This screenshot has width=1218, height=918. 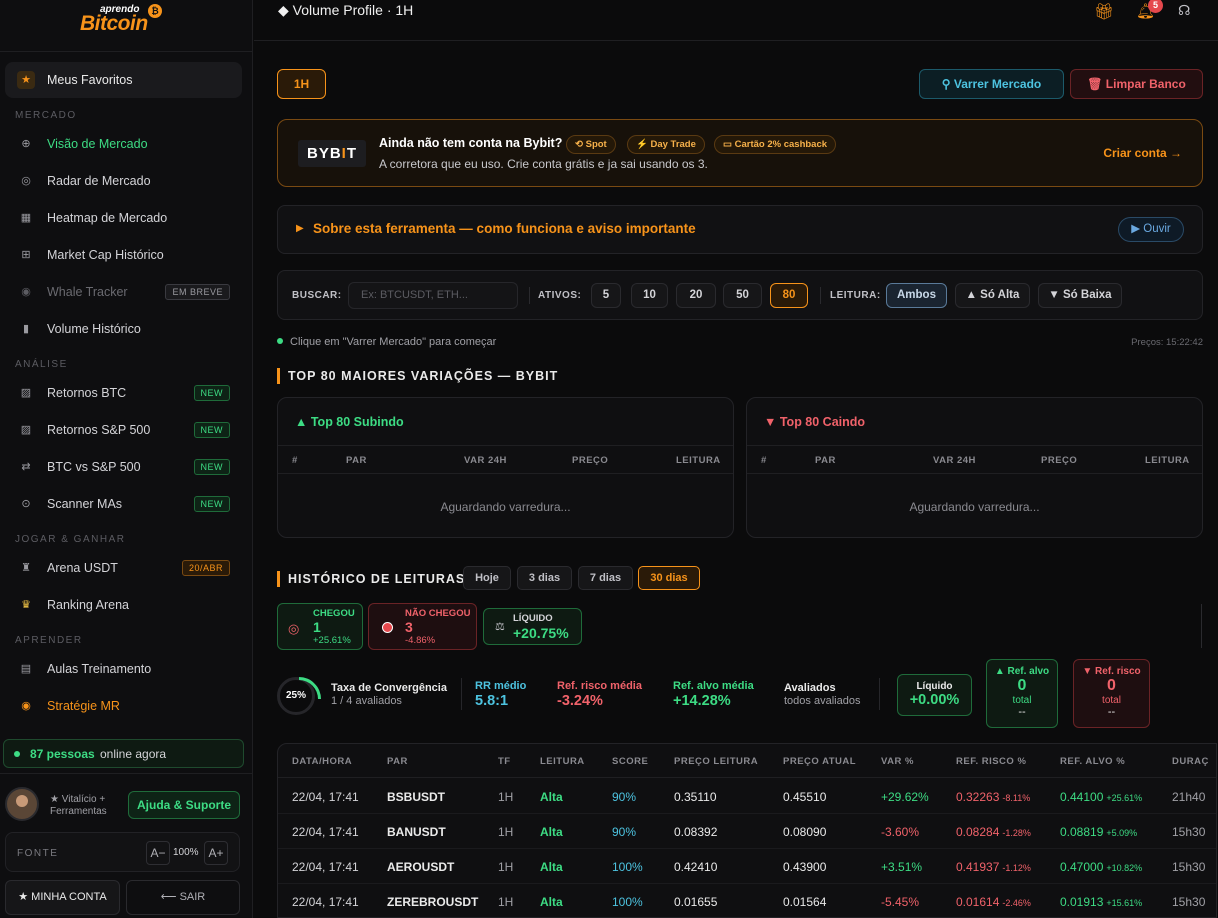 I want to click on arena-icon: ♜, so click(x=26, y=568).